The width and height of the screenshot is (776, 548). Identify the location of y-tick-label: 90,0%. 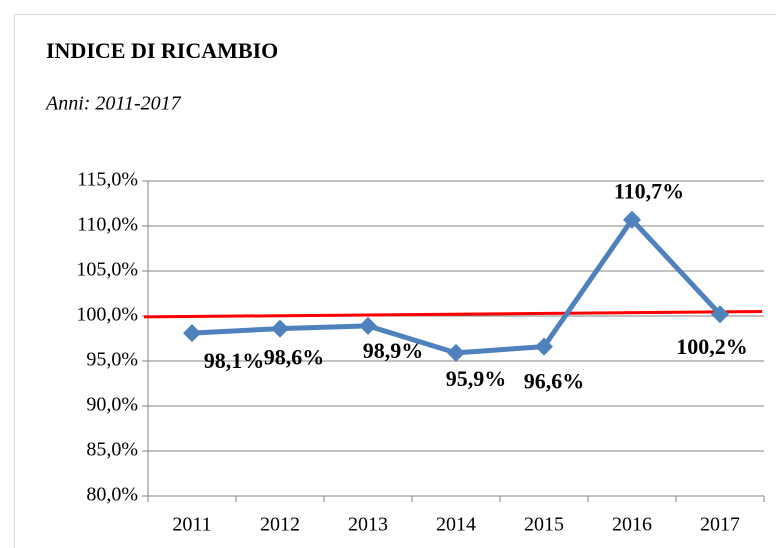
(112, 405).